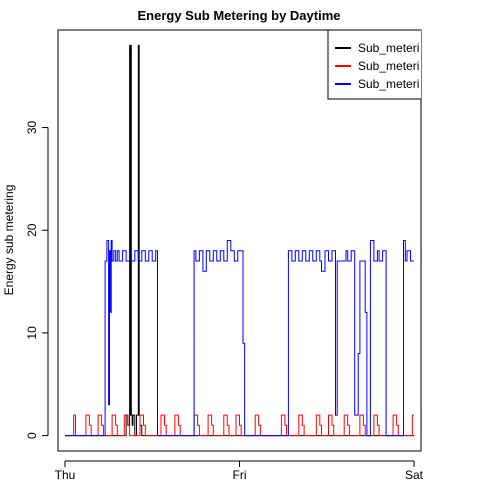 This screenshot has width=480, height=480. I want to click on x-tick-label: Thu, so click(65, 474).